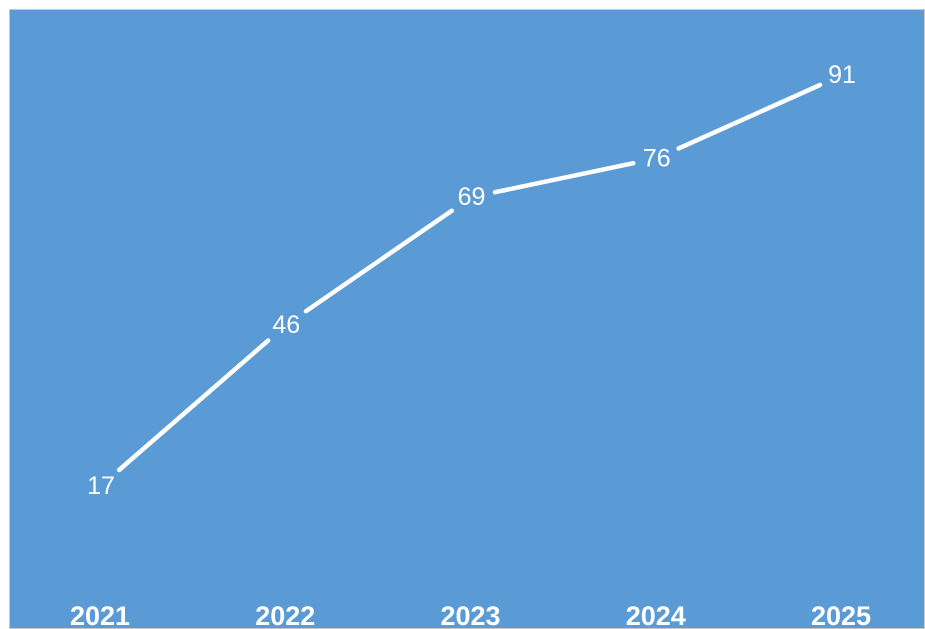  I want to click on x-tick-label-2025: 2025, so click(841, 615).